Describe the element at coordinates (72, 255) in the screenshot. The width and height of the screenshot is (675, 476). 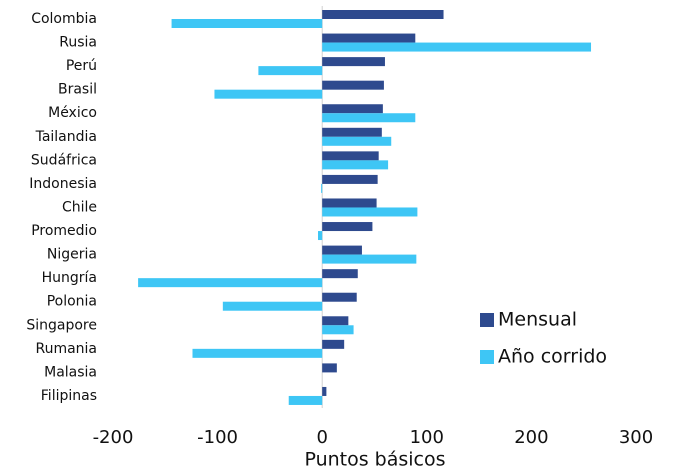
I see `y-tick-label: Nigeria` at that location.